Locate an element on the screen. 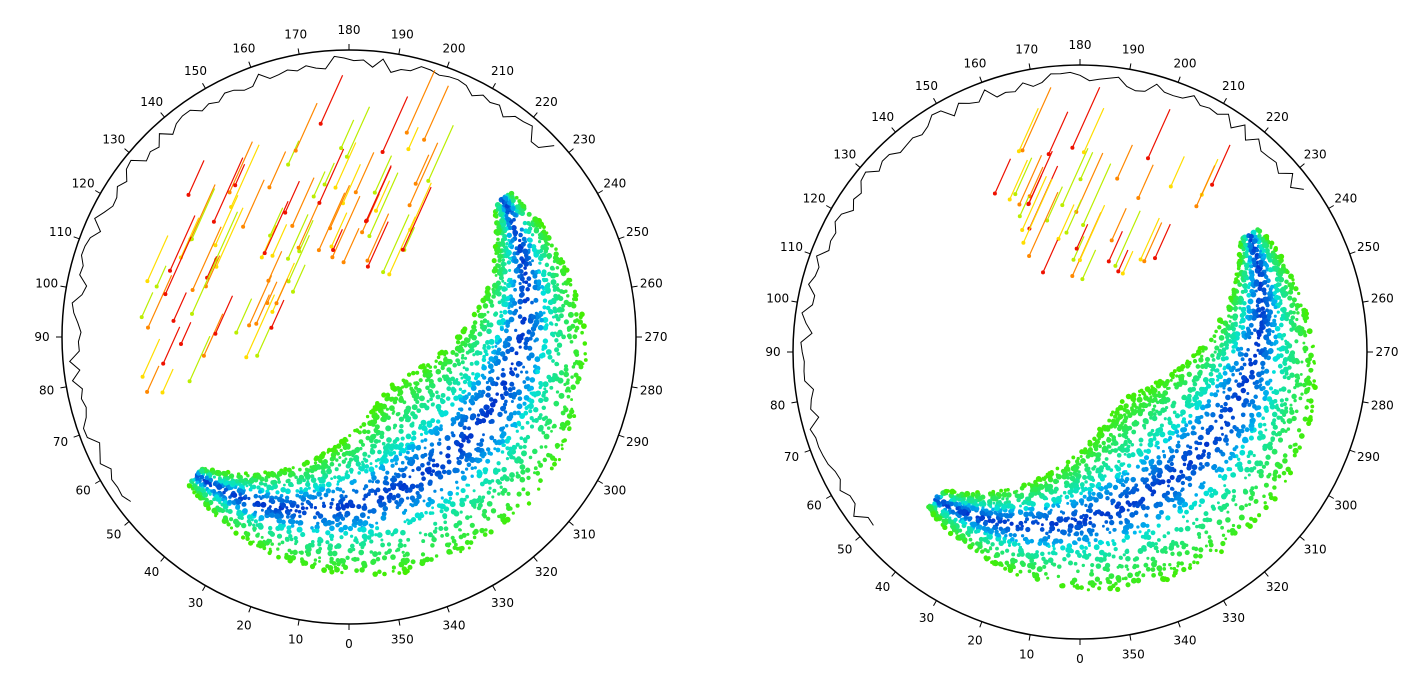 The width and height of the screenshot is (1415, 676). tick-label: 40 is located at coordinates (151, 572).